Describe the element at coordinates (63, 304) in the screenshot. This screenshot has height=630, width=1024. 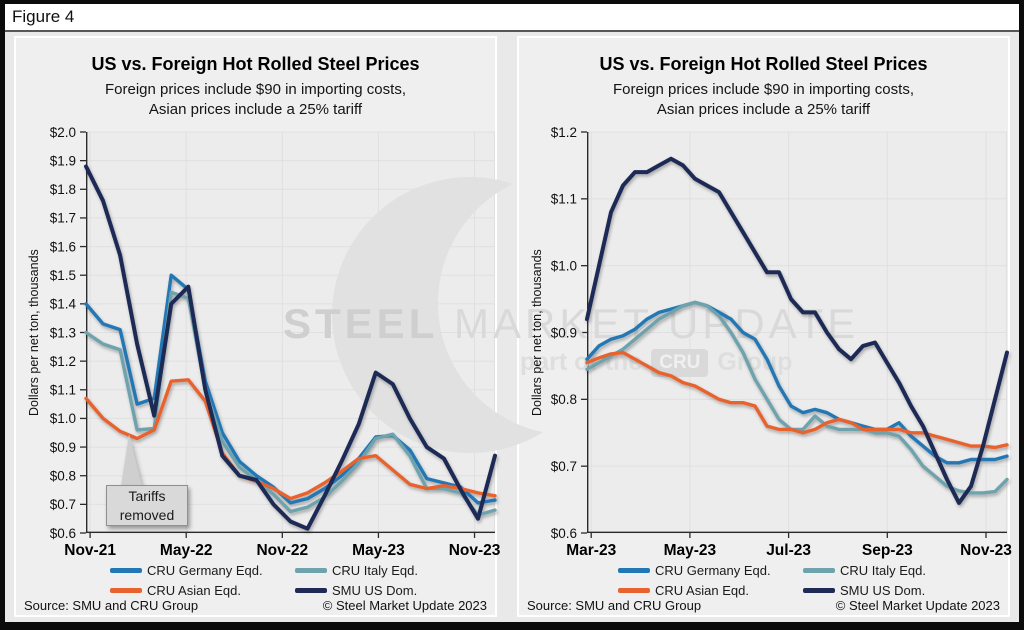
I see `y-tick-label: $1.4` at that location.